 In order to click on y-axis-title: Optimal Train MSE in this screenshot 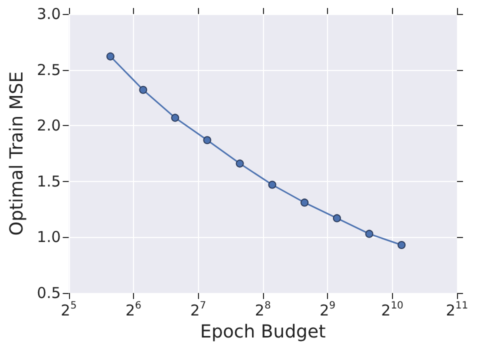, I will do `click(17, 153)`.